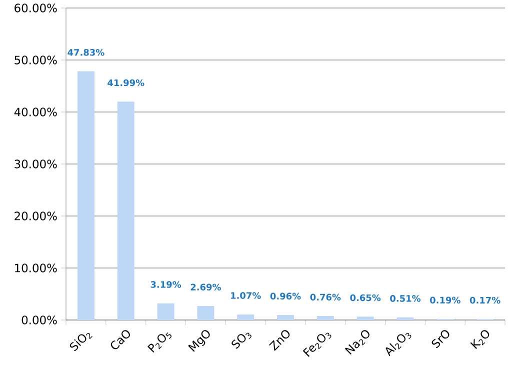  What do you see at coordinates (35, 112) in the screenshot?
I see `y-tick-label: 40.00%` at bounding box center [35, 112].